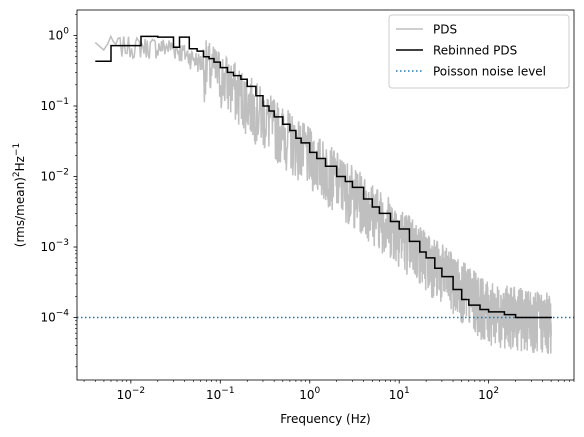 This screenshot has width=584, height=437. Describe the element at coordinates (475, 51) in the screenshot. I see `legend-rebinned-label: Rebinned PDS` at that location.